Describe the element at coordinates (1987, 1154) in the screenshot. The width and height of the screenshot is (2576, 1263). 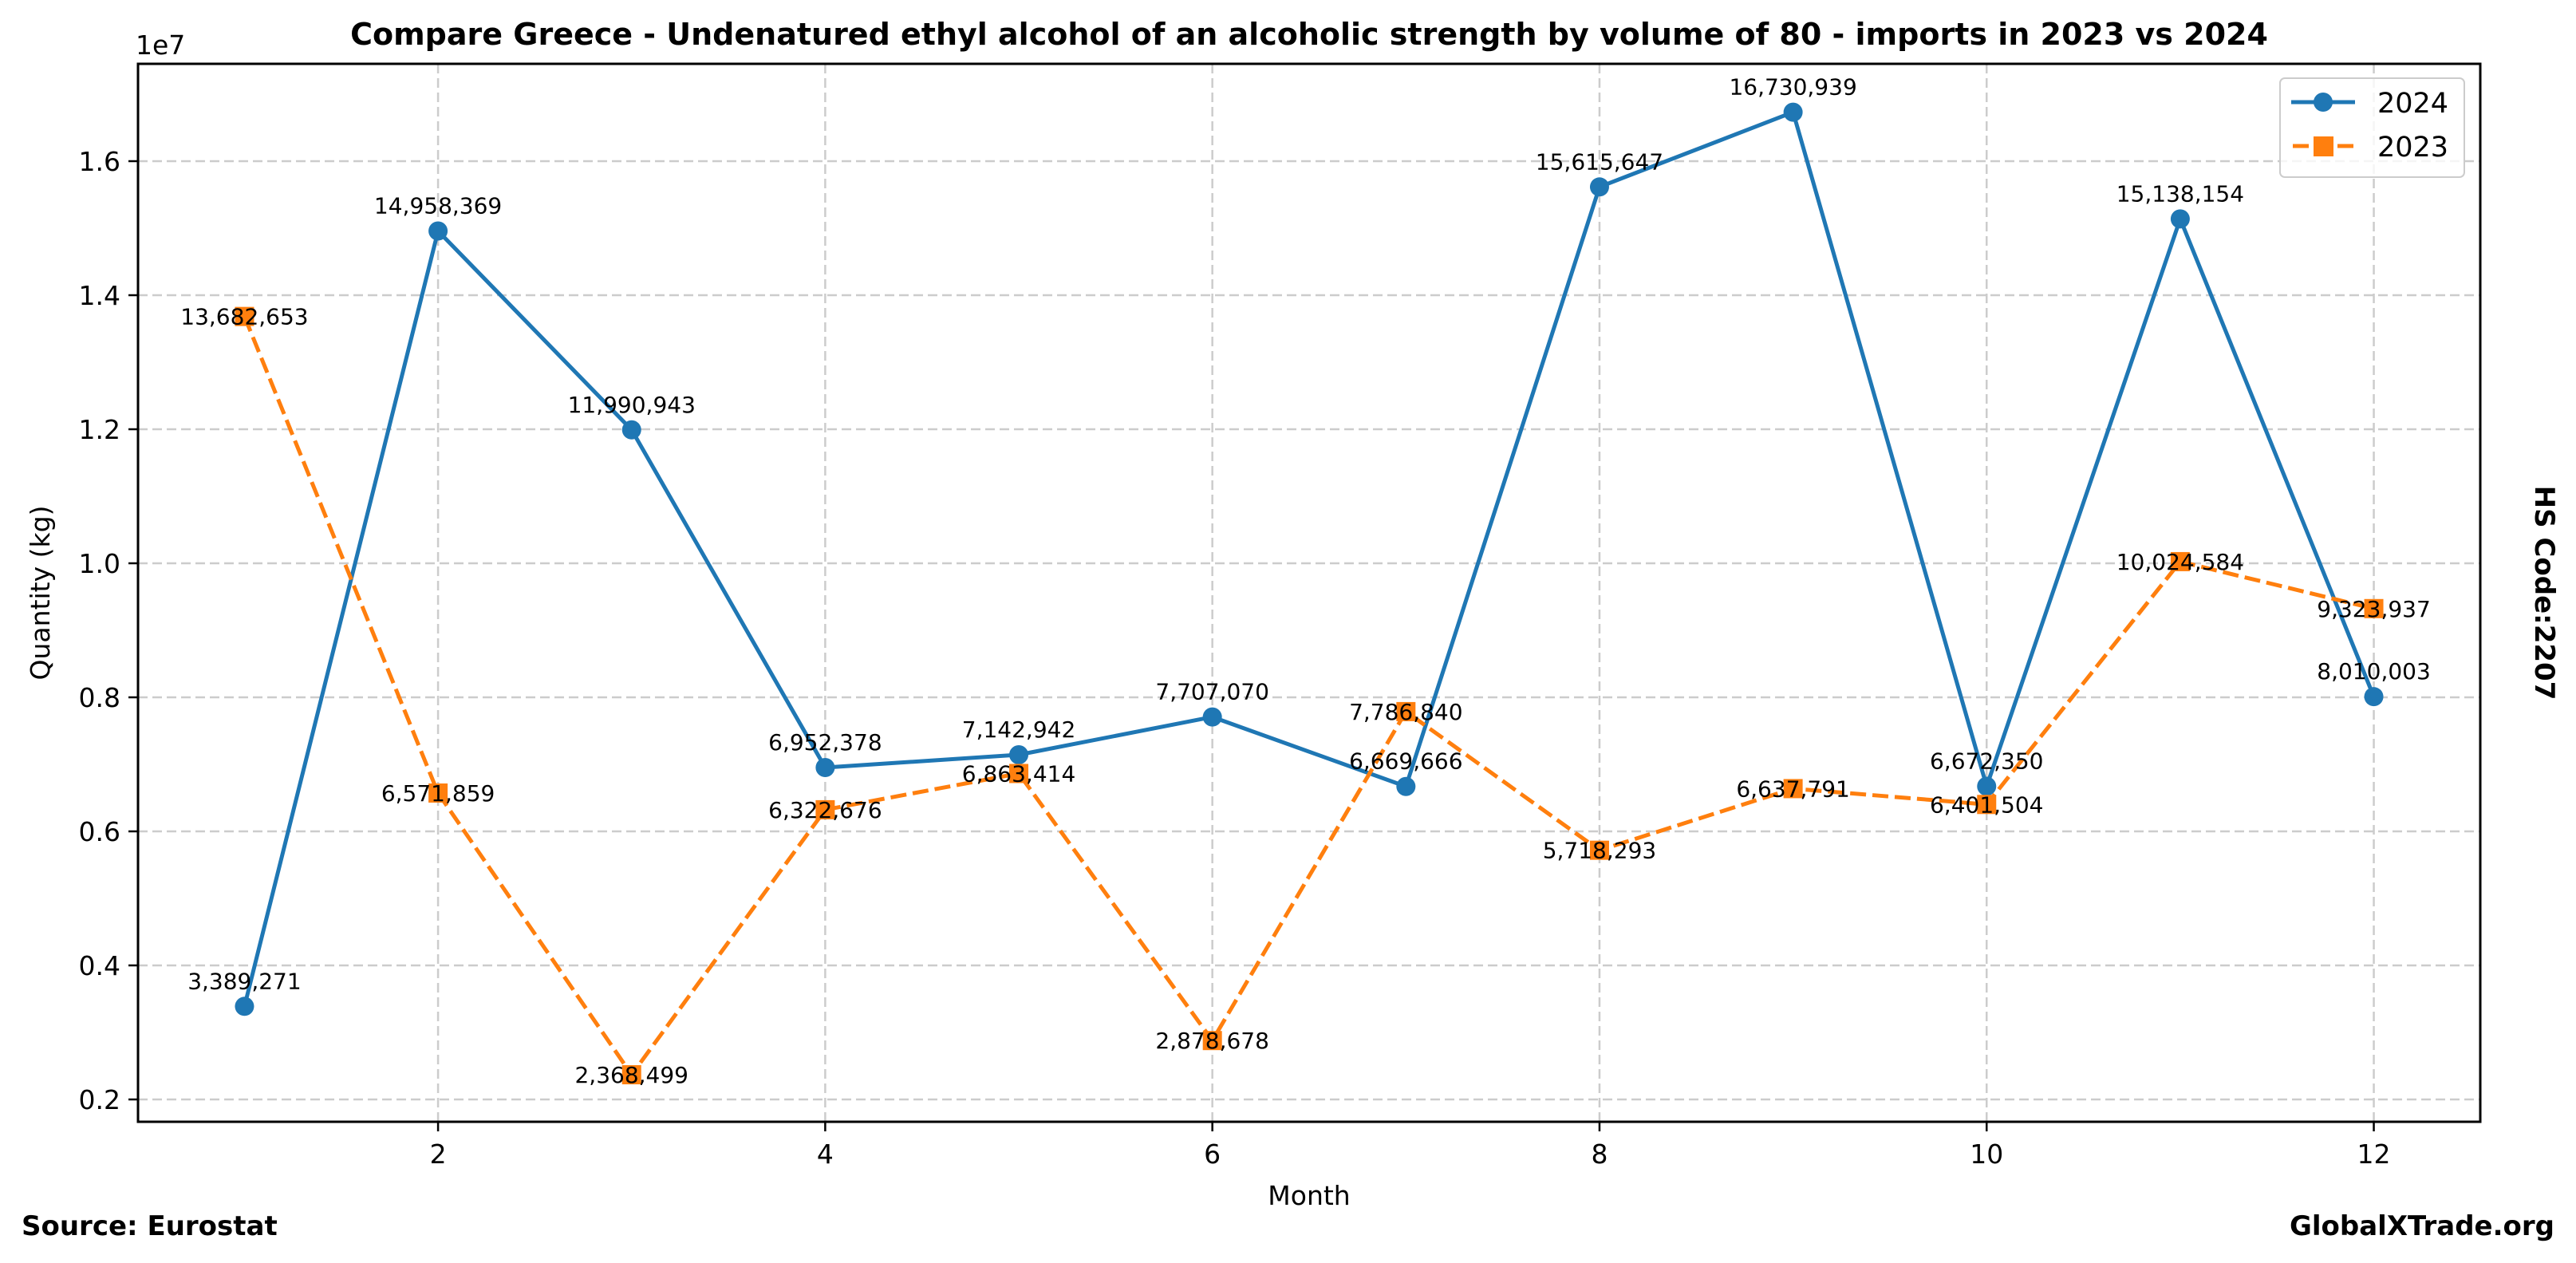
I see `x-tick-label: 10` at that location.